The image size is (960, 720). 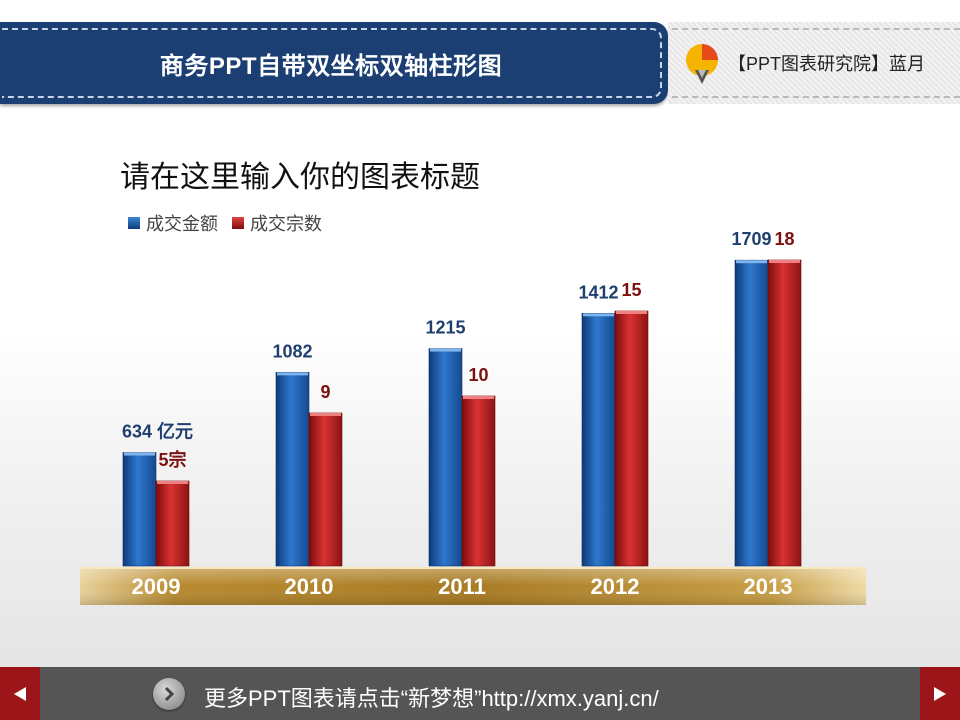 I want to click on category-label-2011: 2011, so click(x=462, y=586).